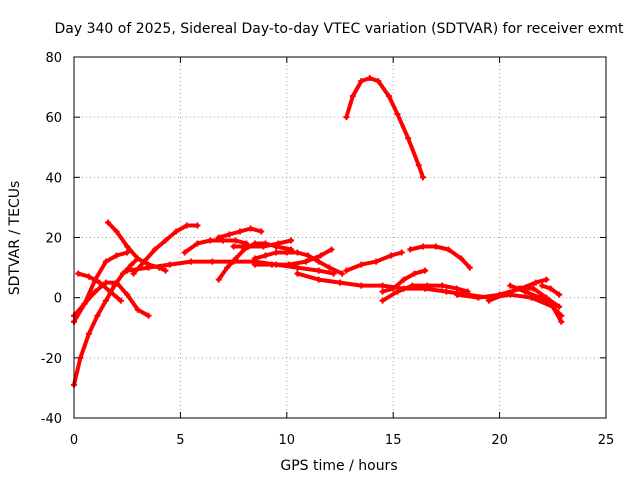 The width and height of the screenshot is (640, 480). What do you see at coordinates (342, 440) in the screenshot?
I see `x-tick-labels: 0 5 10 15 20 25` at bounding box center [342, 440].